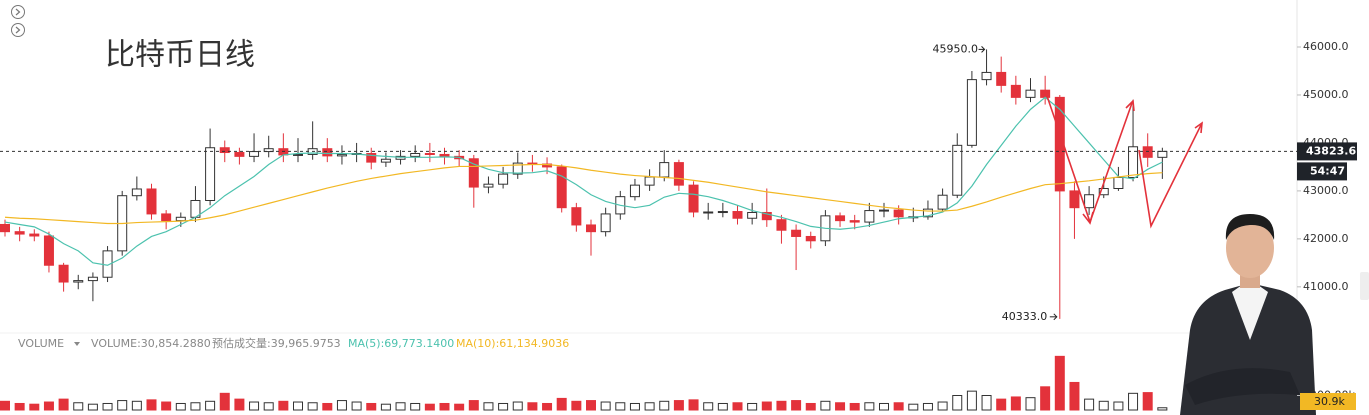 The image size is (1369, 415). What do you see at coordinates (180, 55) in the screenshot?
I see `chart-title: 比特币日线` at bounding box center [180, 55].